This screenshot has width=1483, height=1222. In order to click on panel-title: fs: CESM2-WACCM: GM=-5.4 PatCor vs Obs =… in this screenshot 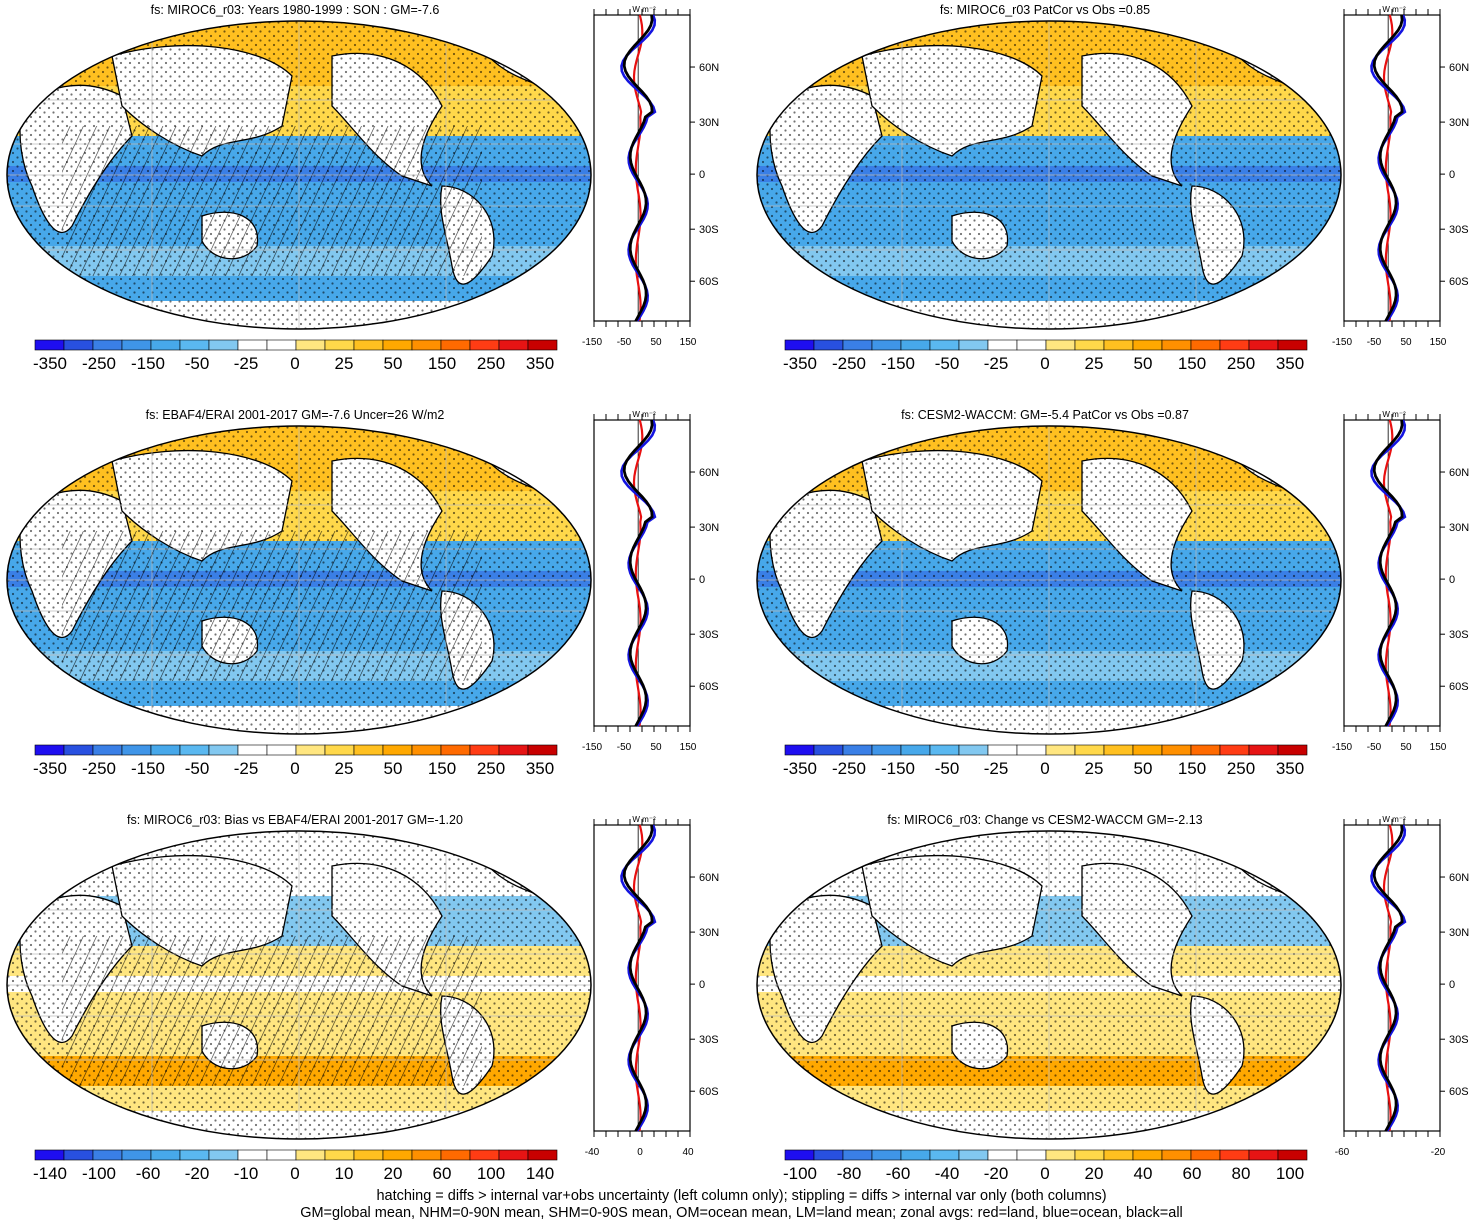, I will do `click(1045, 415)`.